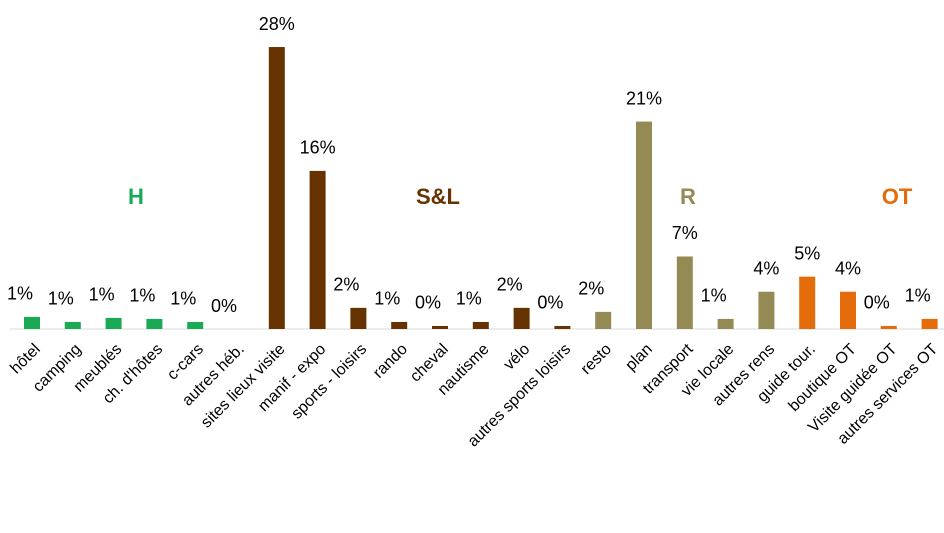 This screenshot has width=944, height=533. I want to click on group-label: OT, so click(897, 196).